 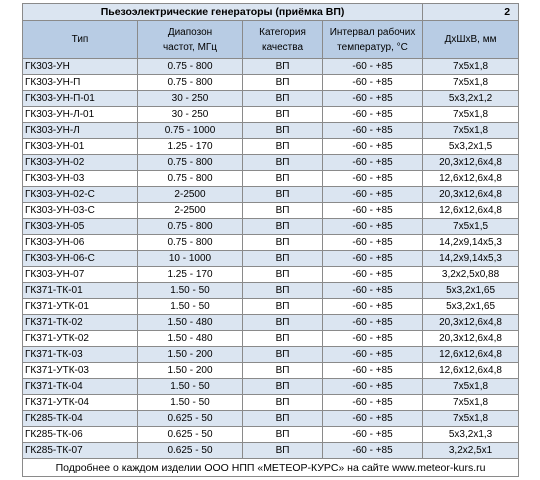 What do you see at coordinates (471, 242) in the screenshot?
I see `cell-dimensions: 14,2х9,14х5,3` at bounding box center [471, 242].